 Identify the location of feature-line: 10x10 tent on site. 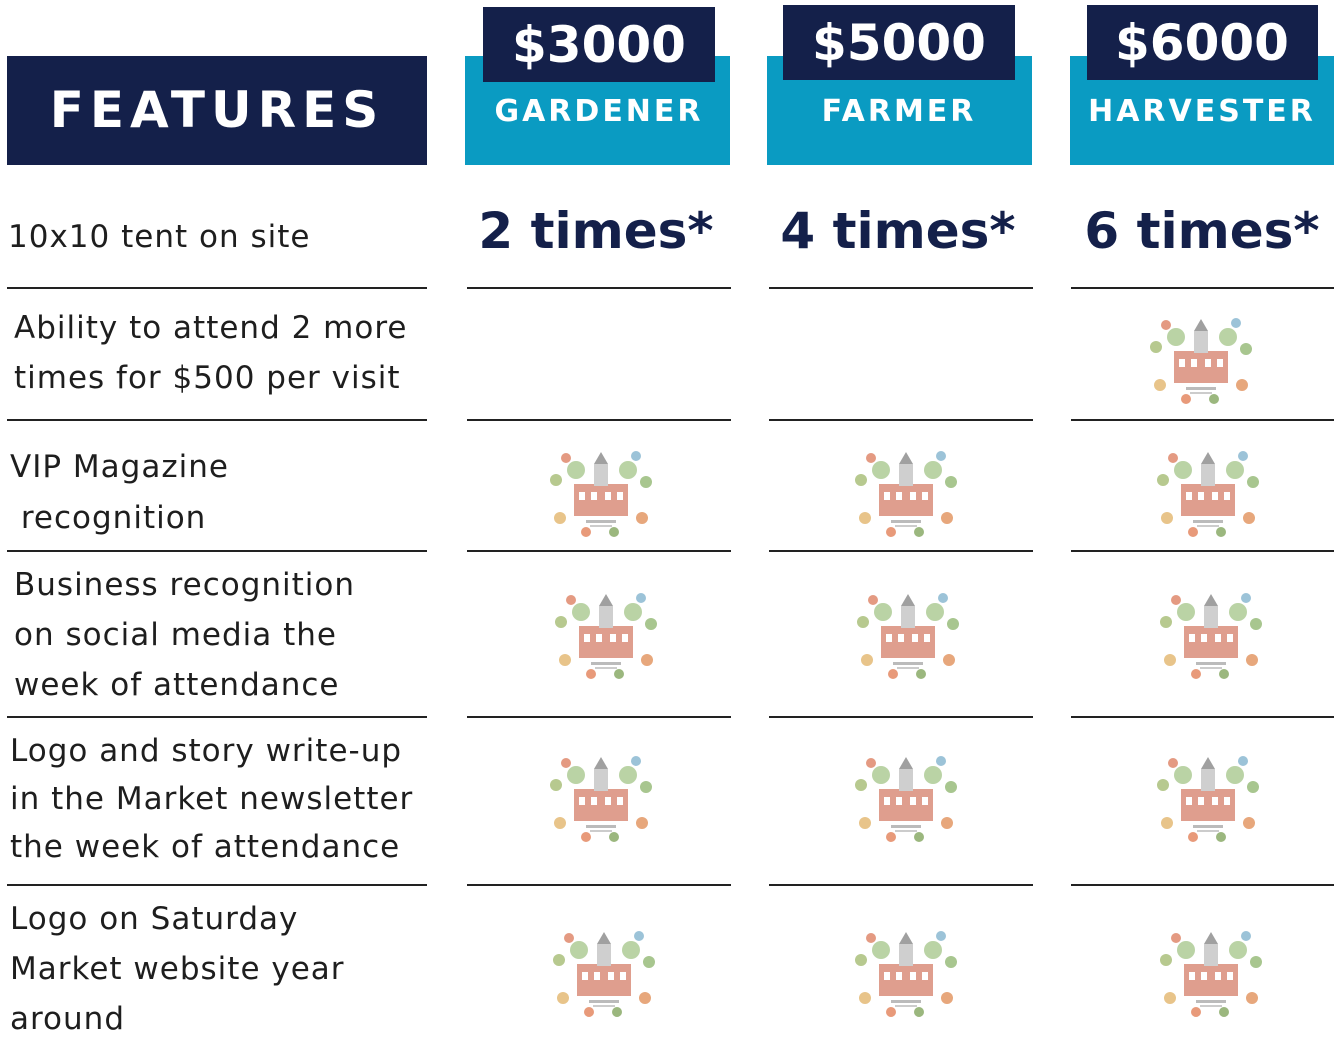
(159, 237).